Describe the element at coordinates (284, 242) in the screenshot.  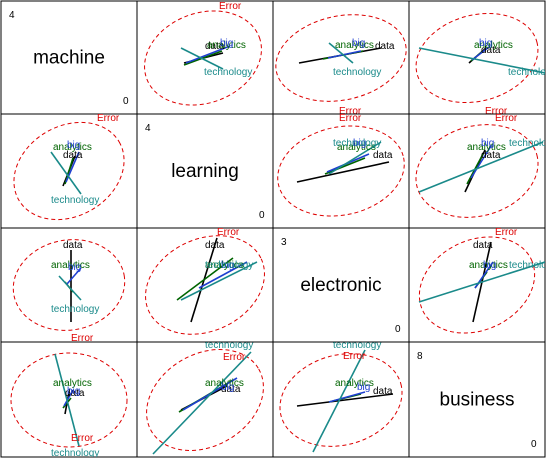
I see `diagonal-top-value: 3` at that location.